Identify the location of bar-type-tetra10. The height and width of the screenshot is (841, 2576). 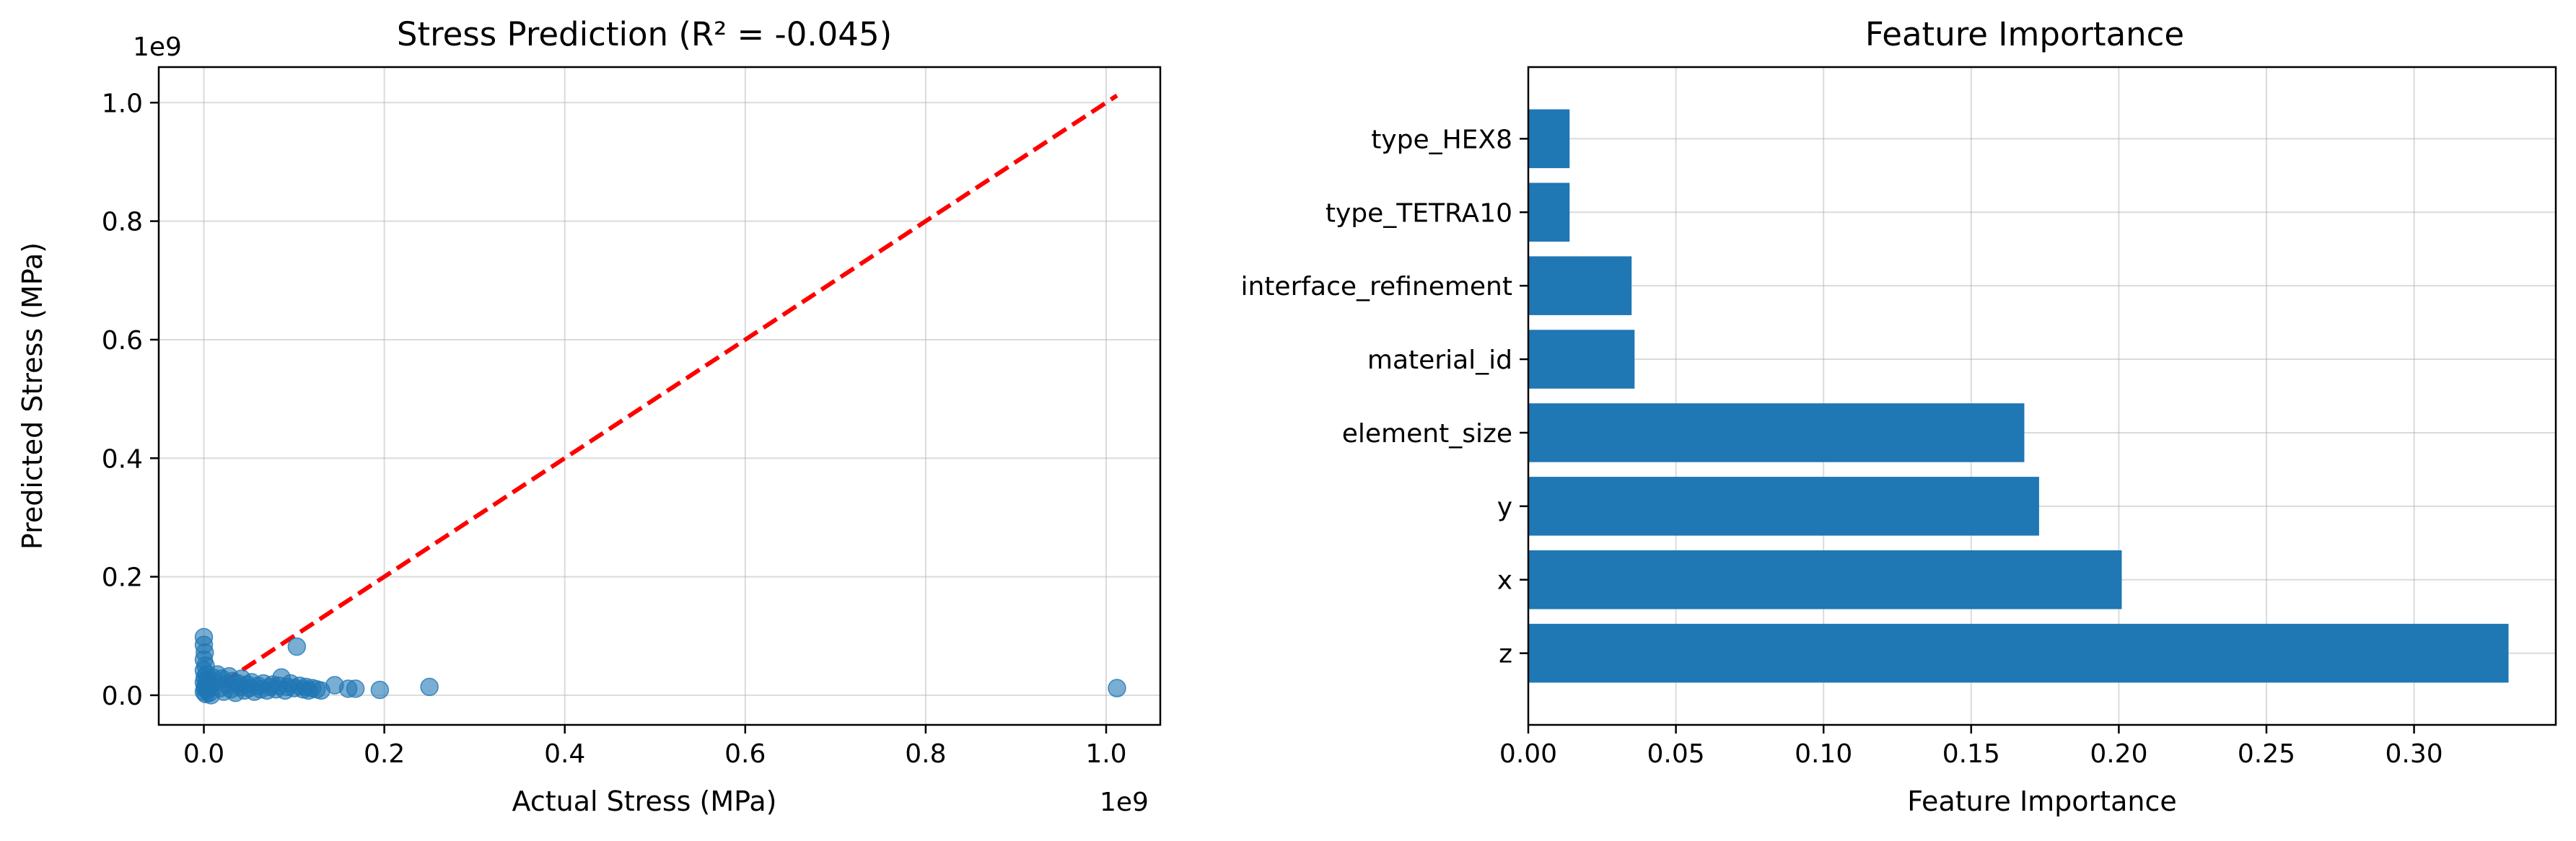
(1549, 212).